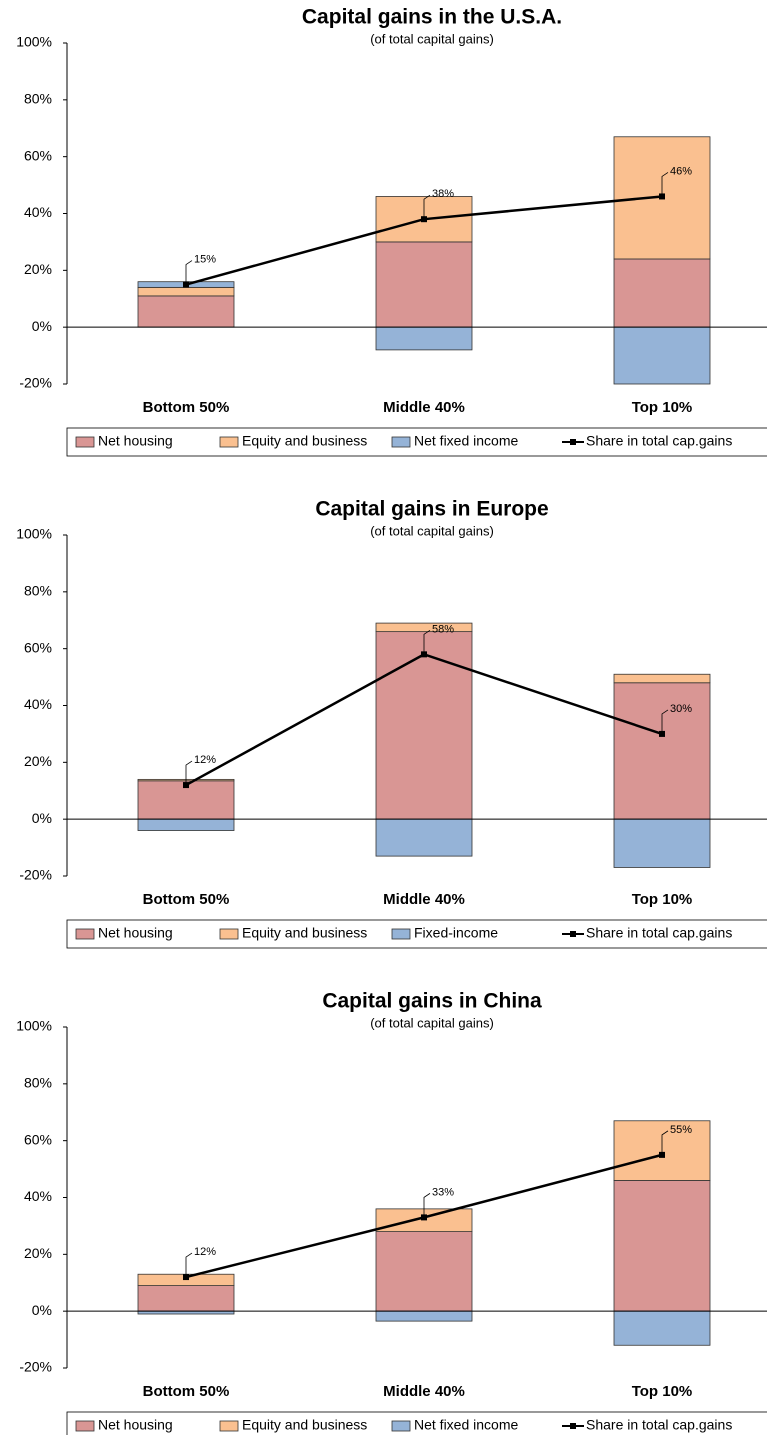 This screenshot has height=1435, width=767. What do you see at coordinates (466, 441) in the screenshot?
I see `legend-label: Net fixed income` at bounding box center [466, 441].